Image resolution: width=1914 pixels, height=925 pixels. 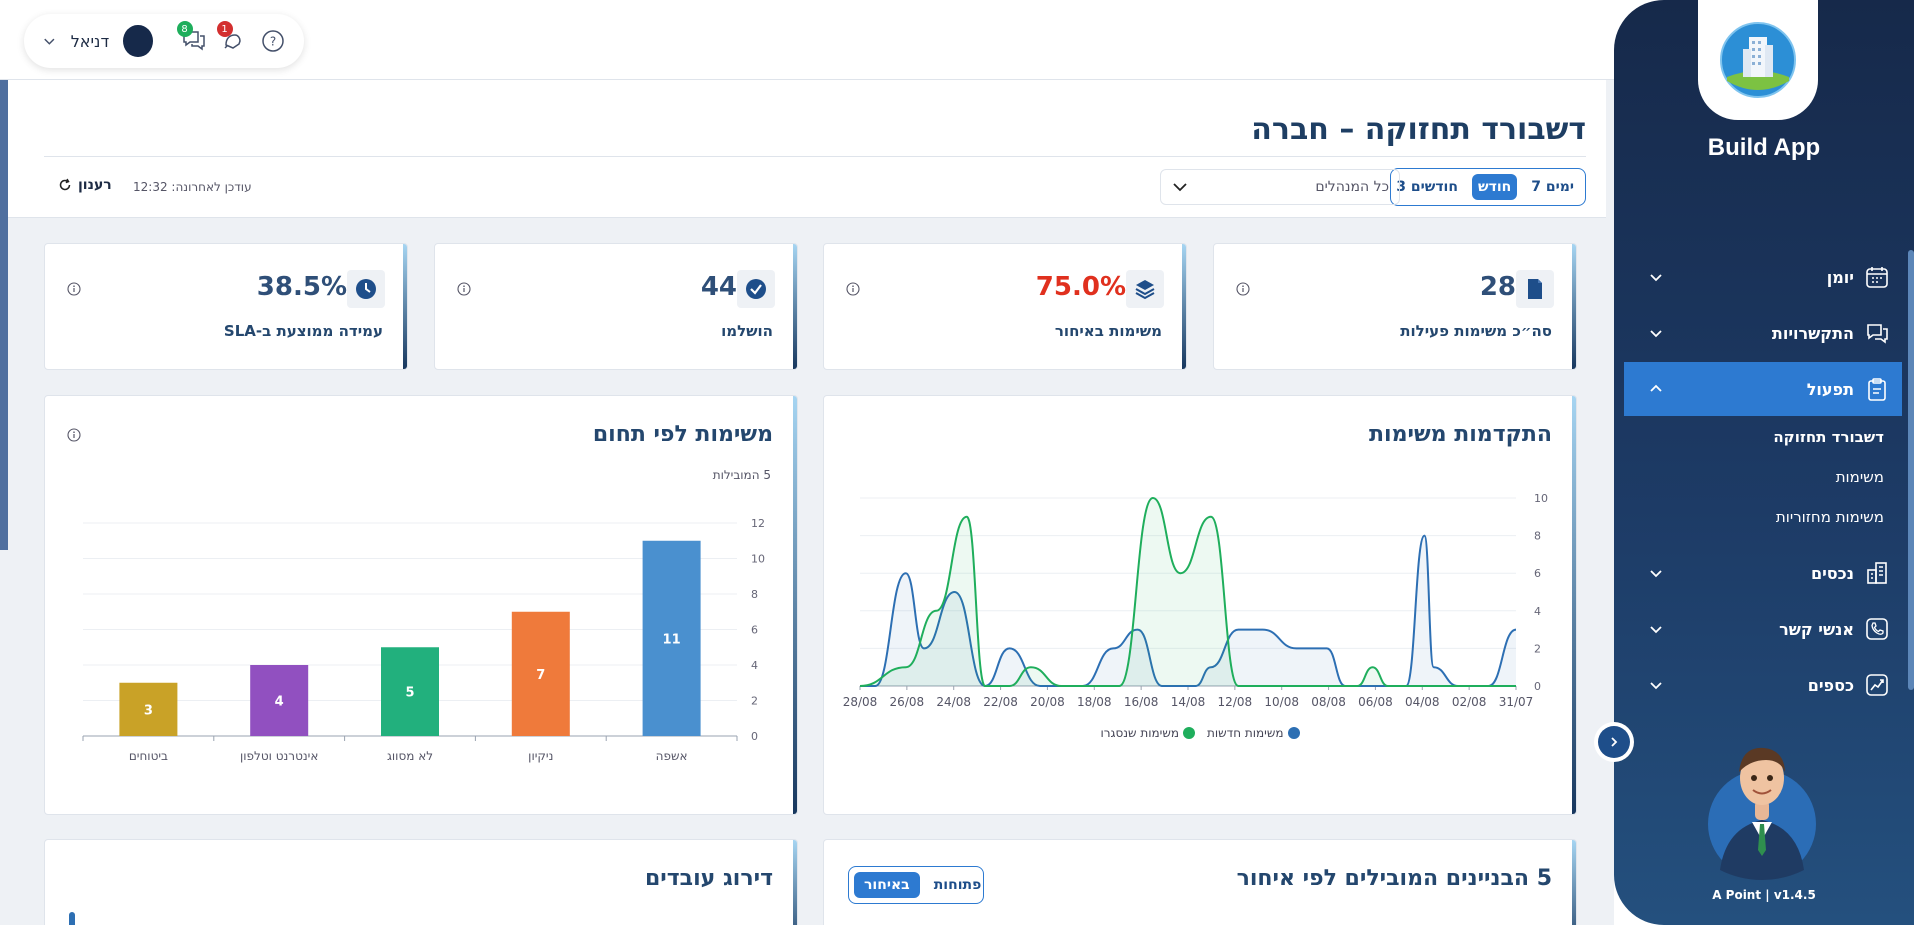 I want to click on bar-value-label: 7, so click(x=540, y=675).